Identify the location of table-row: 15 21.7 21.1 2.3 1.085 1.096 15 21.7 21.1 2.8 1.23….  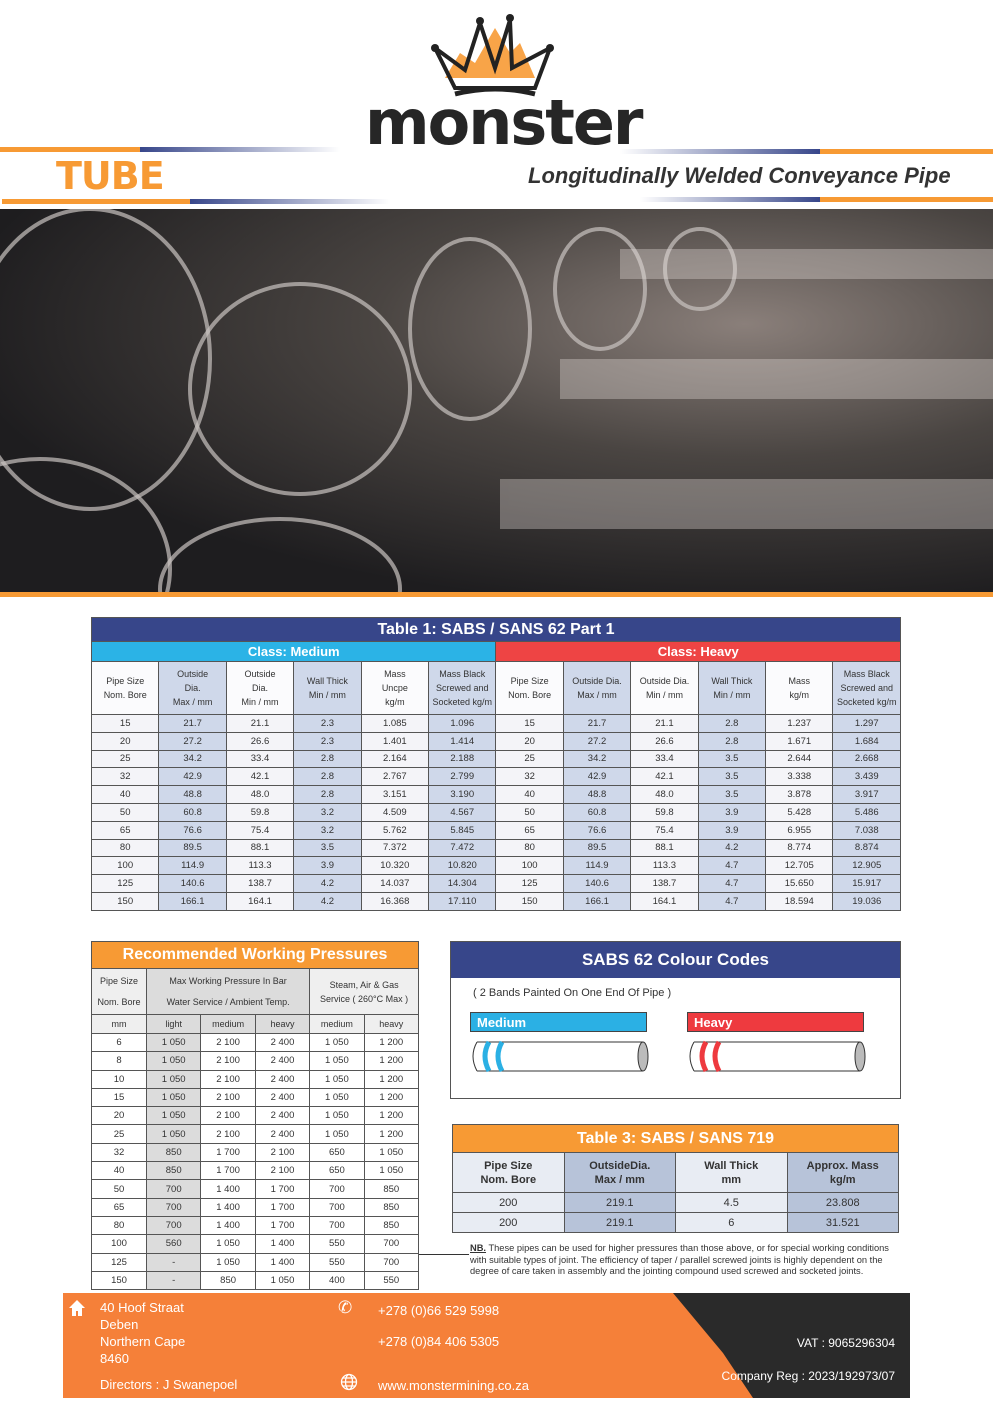
(495, 723).